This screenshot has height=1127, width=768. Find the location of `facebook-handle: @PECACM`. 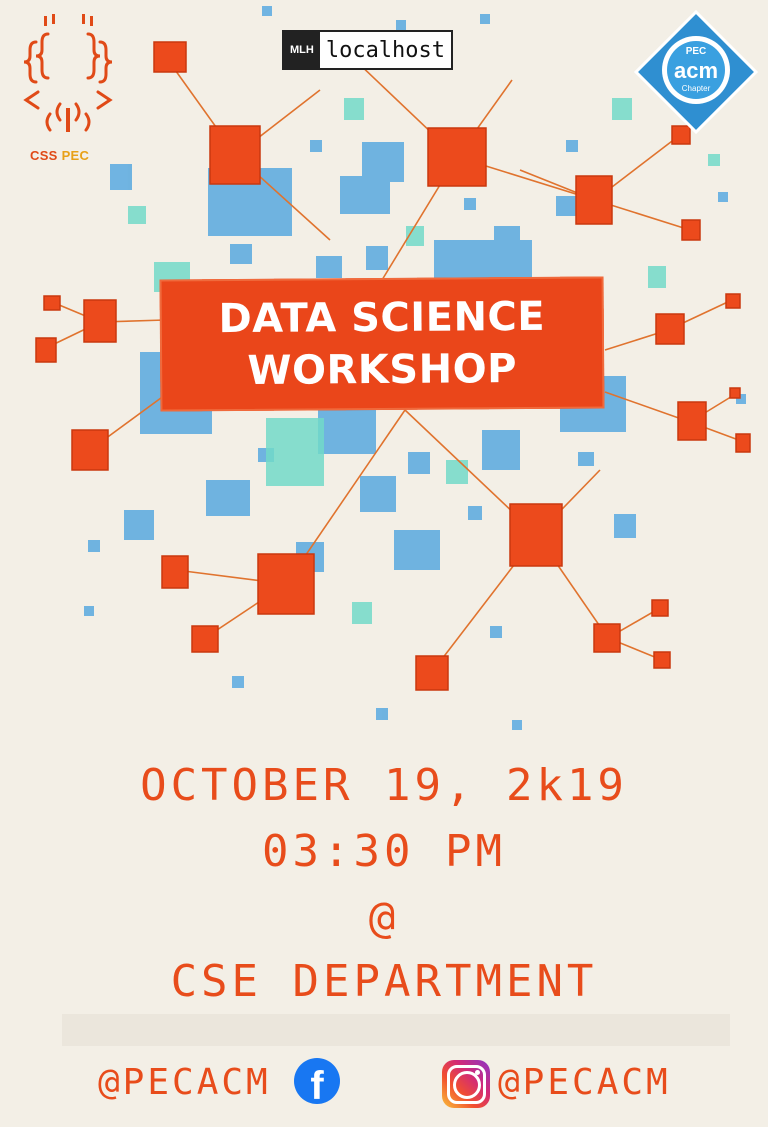

facebook-handle: @PECACM is located at coordinates (184, 1082).